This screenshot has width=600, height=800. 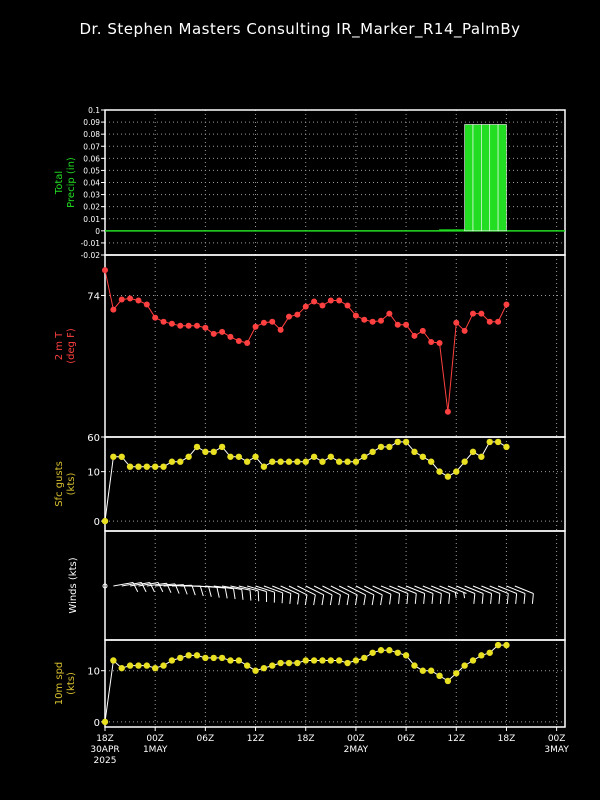 What do you see at coordinates (93, 672) in the screenshot?
I see `y-tick-label: 10` at bounding box center [93, 672].